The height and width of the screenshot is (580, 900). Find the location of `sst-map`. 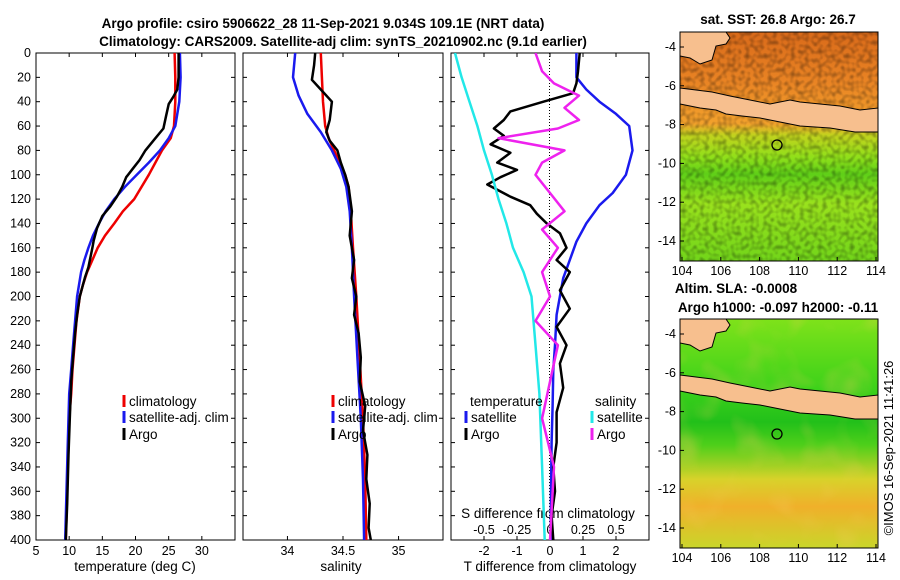

sst-map is located at coordinates (779, 146).